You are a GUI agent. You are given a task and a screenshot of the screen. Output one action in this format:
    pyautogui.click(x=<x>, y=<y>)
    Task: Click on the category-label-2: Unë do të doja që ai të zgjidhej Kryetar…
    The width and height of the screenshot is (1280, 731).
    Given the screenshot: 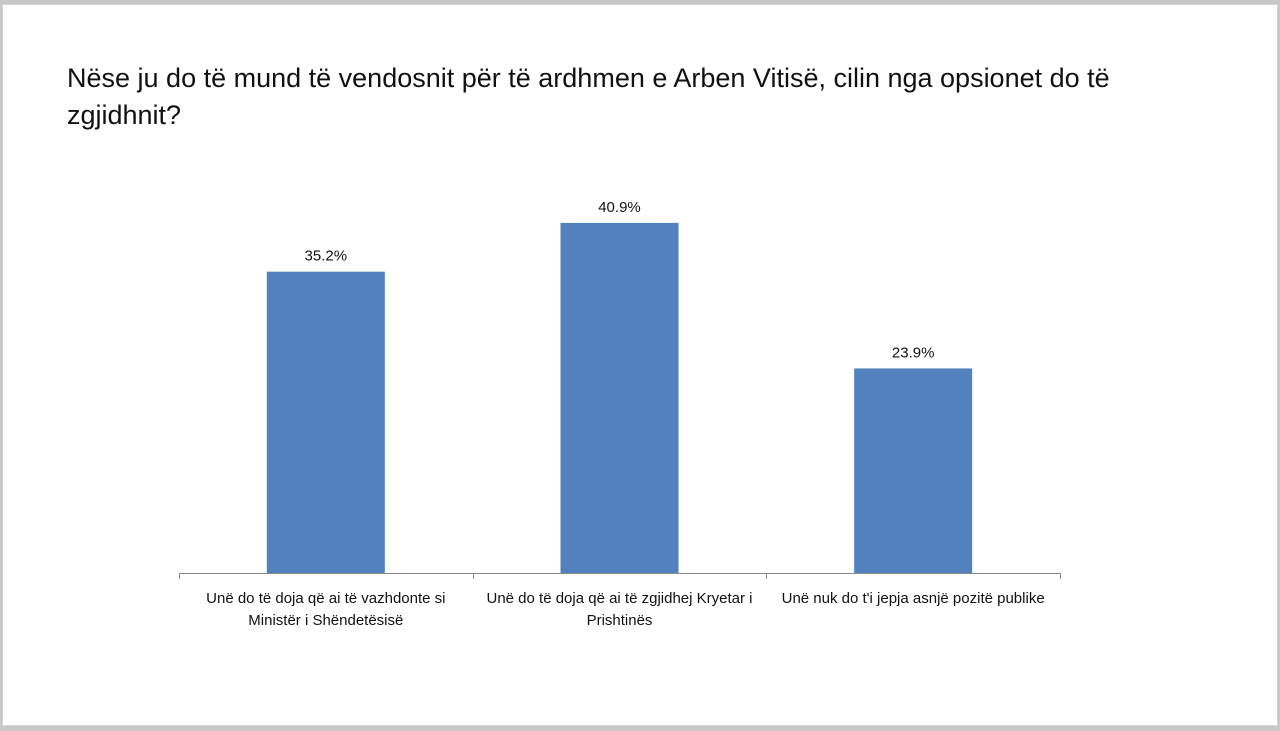 What is the action you would take?
    pyautogui.click(x=619, y=609)
    